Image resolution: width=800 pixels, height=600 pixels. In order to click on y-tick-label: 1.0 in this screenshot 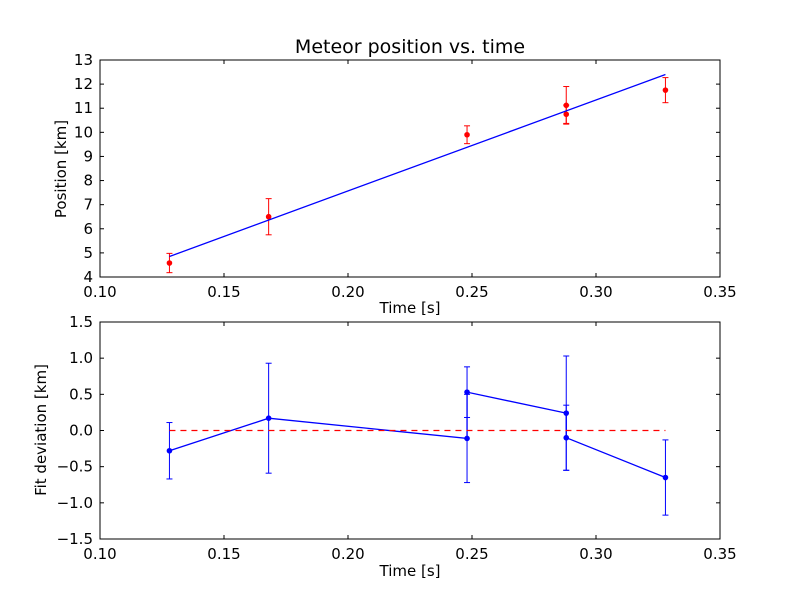, I will do `click(81, 358)`.